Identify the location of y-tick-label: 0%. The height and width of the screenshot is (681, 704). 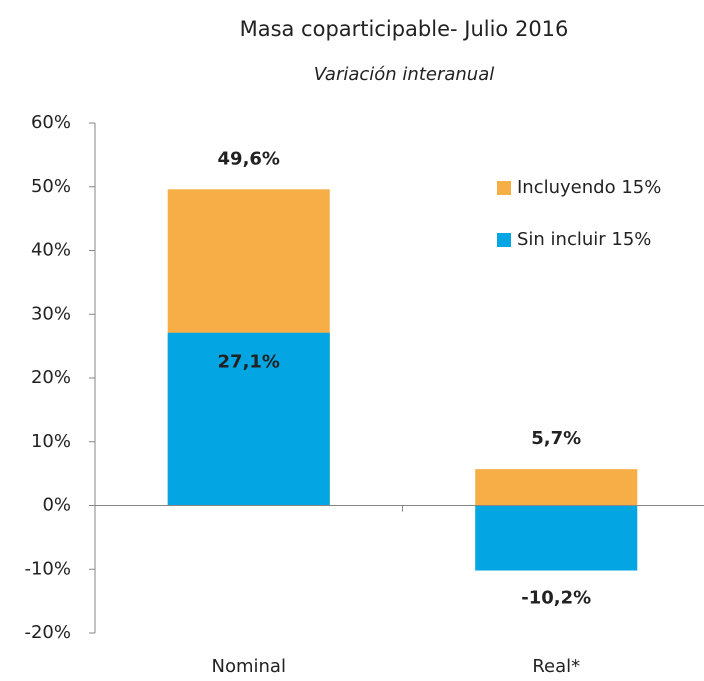
(56, 505).